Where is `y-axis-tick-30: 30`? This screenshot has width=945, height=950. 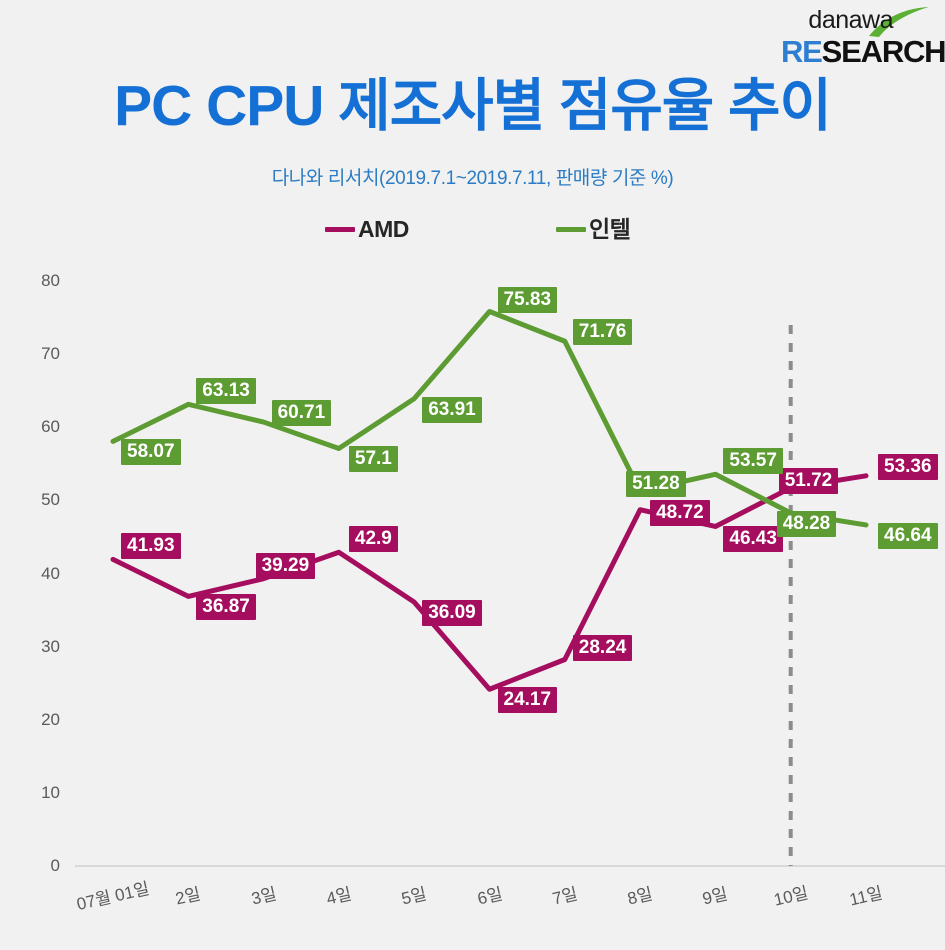
y-axis-tick-30: 30 is located at coordinates (50, 646).